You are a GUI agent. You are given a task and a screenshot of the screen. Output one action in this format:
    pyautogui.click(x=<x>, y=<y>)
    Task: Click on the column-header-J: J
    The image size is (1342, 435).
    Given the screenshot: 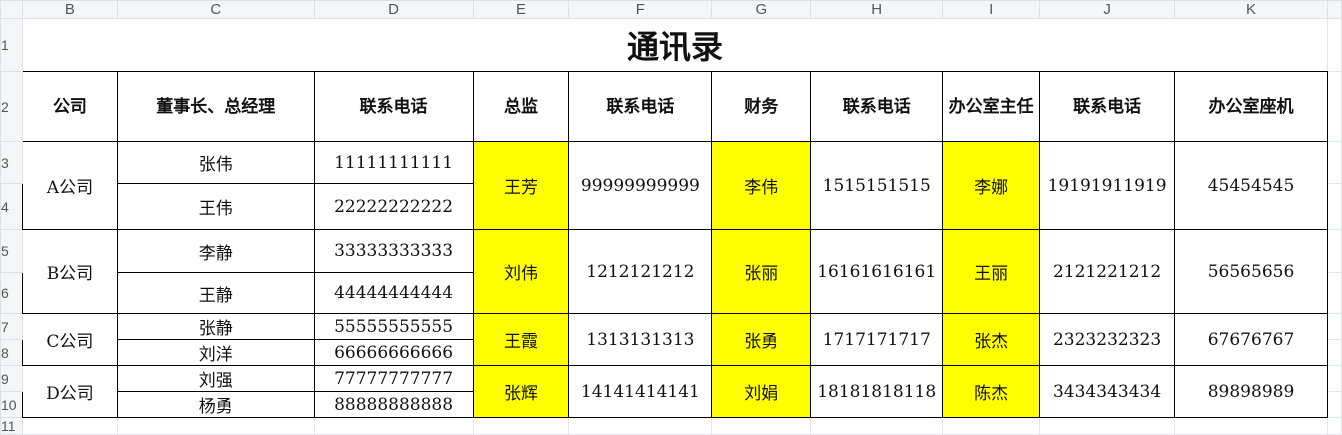 What is the action you would take?
    pyautogui.click(x=1107, y=9)
    